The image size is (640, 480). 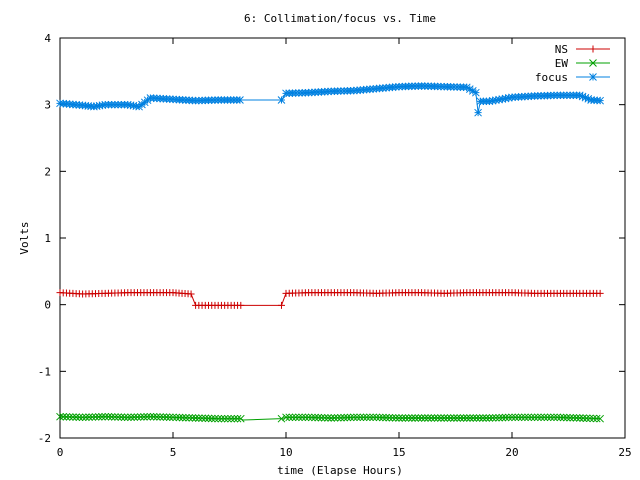 I want to click on x-tick-label: 5, so click(x=173, y=452).